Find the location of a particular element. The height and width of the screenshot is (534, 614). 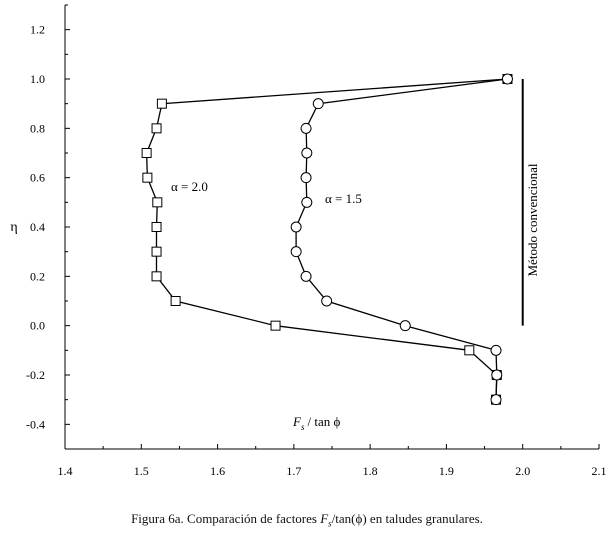

y-axis-label: η is located at coordinates (13, 227).